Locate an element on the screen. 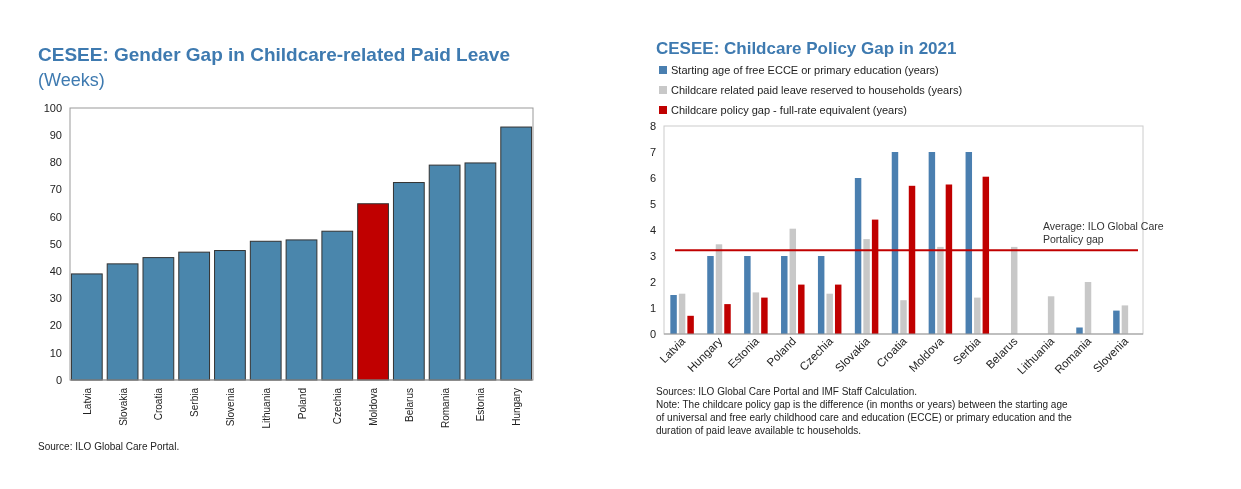  legend-label: Childcare policy gap - full-rate equivalent (years) is located at coordinates (789, 110).